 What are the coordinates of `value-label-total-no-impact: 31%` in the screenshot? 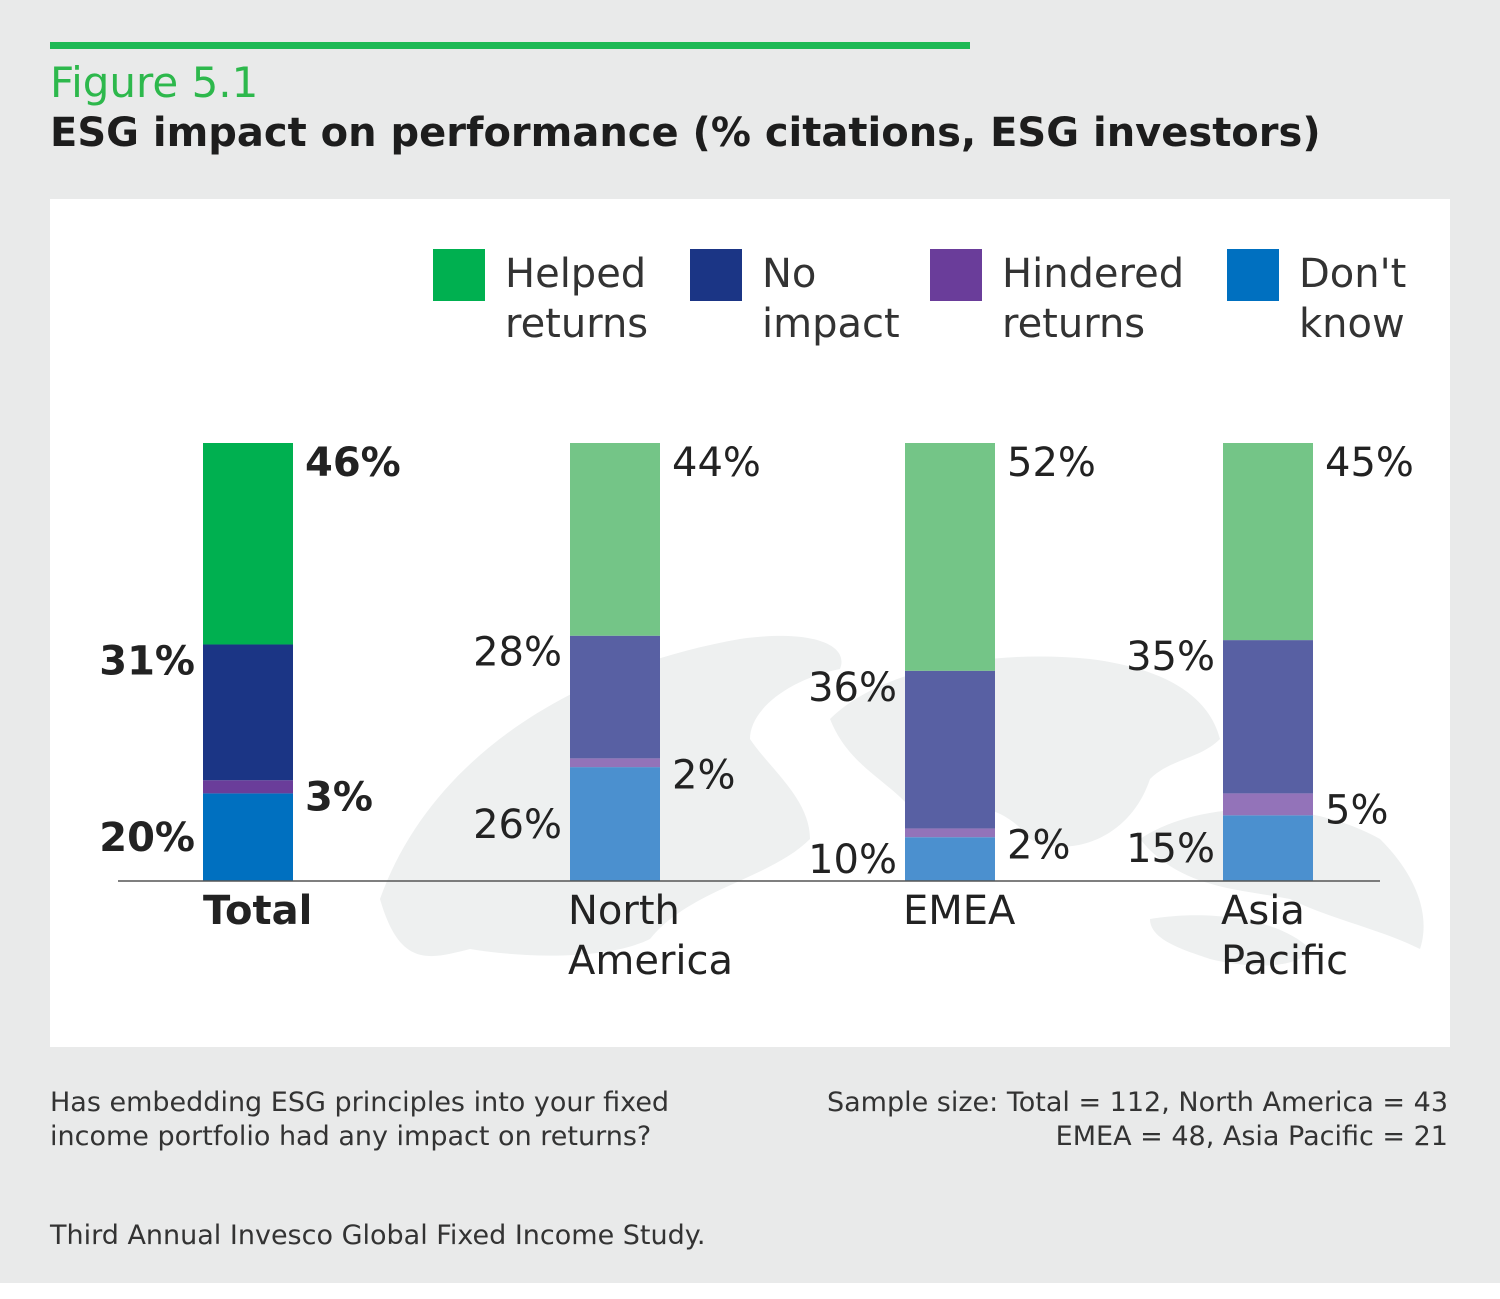 It's located at (147, 661).